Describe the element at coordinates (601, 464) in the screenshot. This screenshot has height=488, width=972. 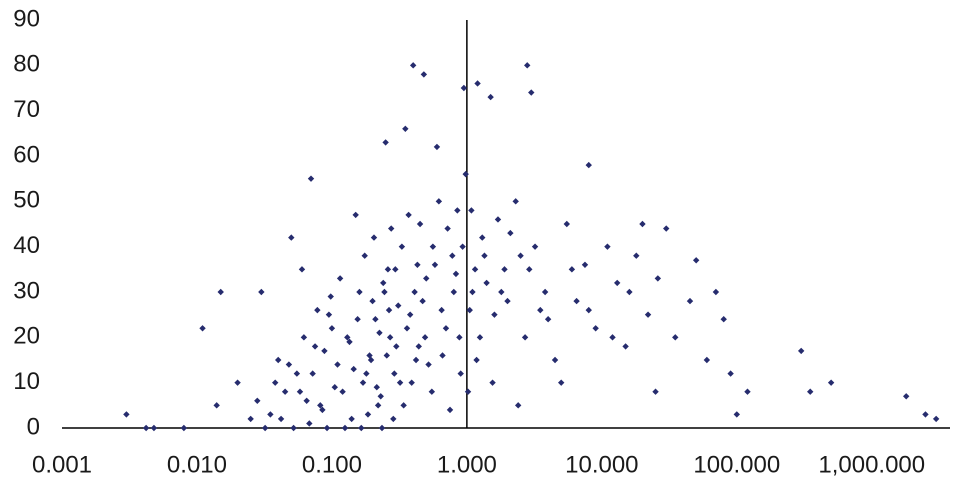
I see `x-tick-label: 10.000` at that location.